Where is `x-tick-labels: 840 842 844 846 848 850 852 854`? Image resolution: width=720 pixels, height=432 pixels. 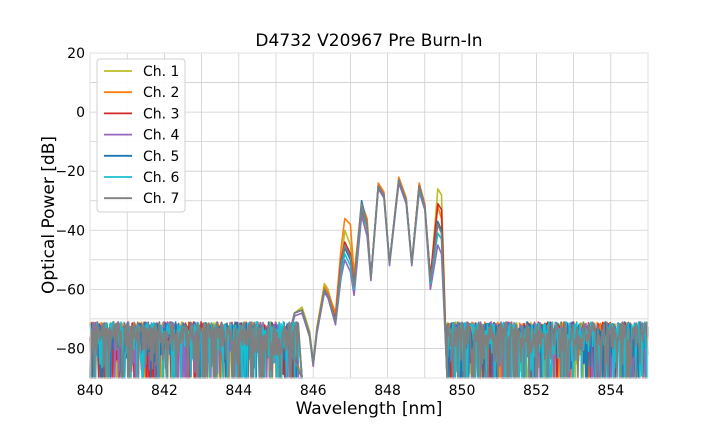
x-tick-labels: 840 842 844 846 848 850 852 854 is located at coordinates (351, 391).